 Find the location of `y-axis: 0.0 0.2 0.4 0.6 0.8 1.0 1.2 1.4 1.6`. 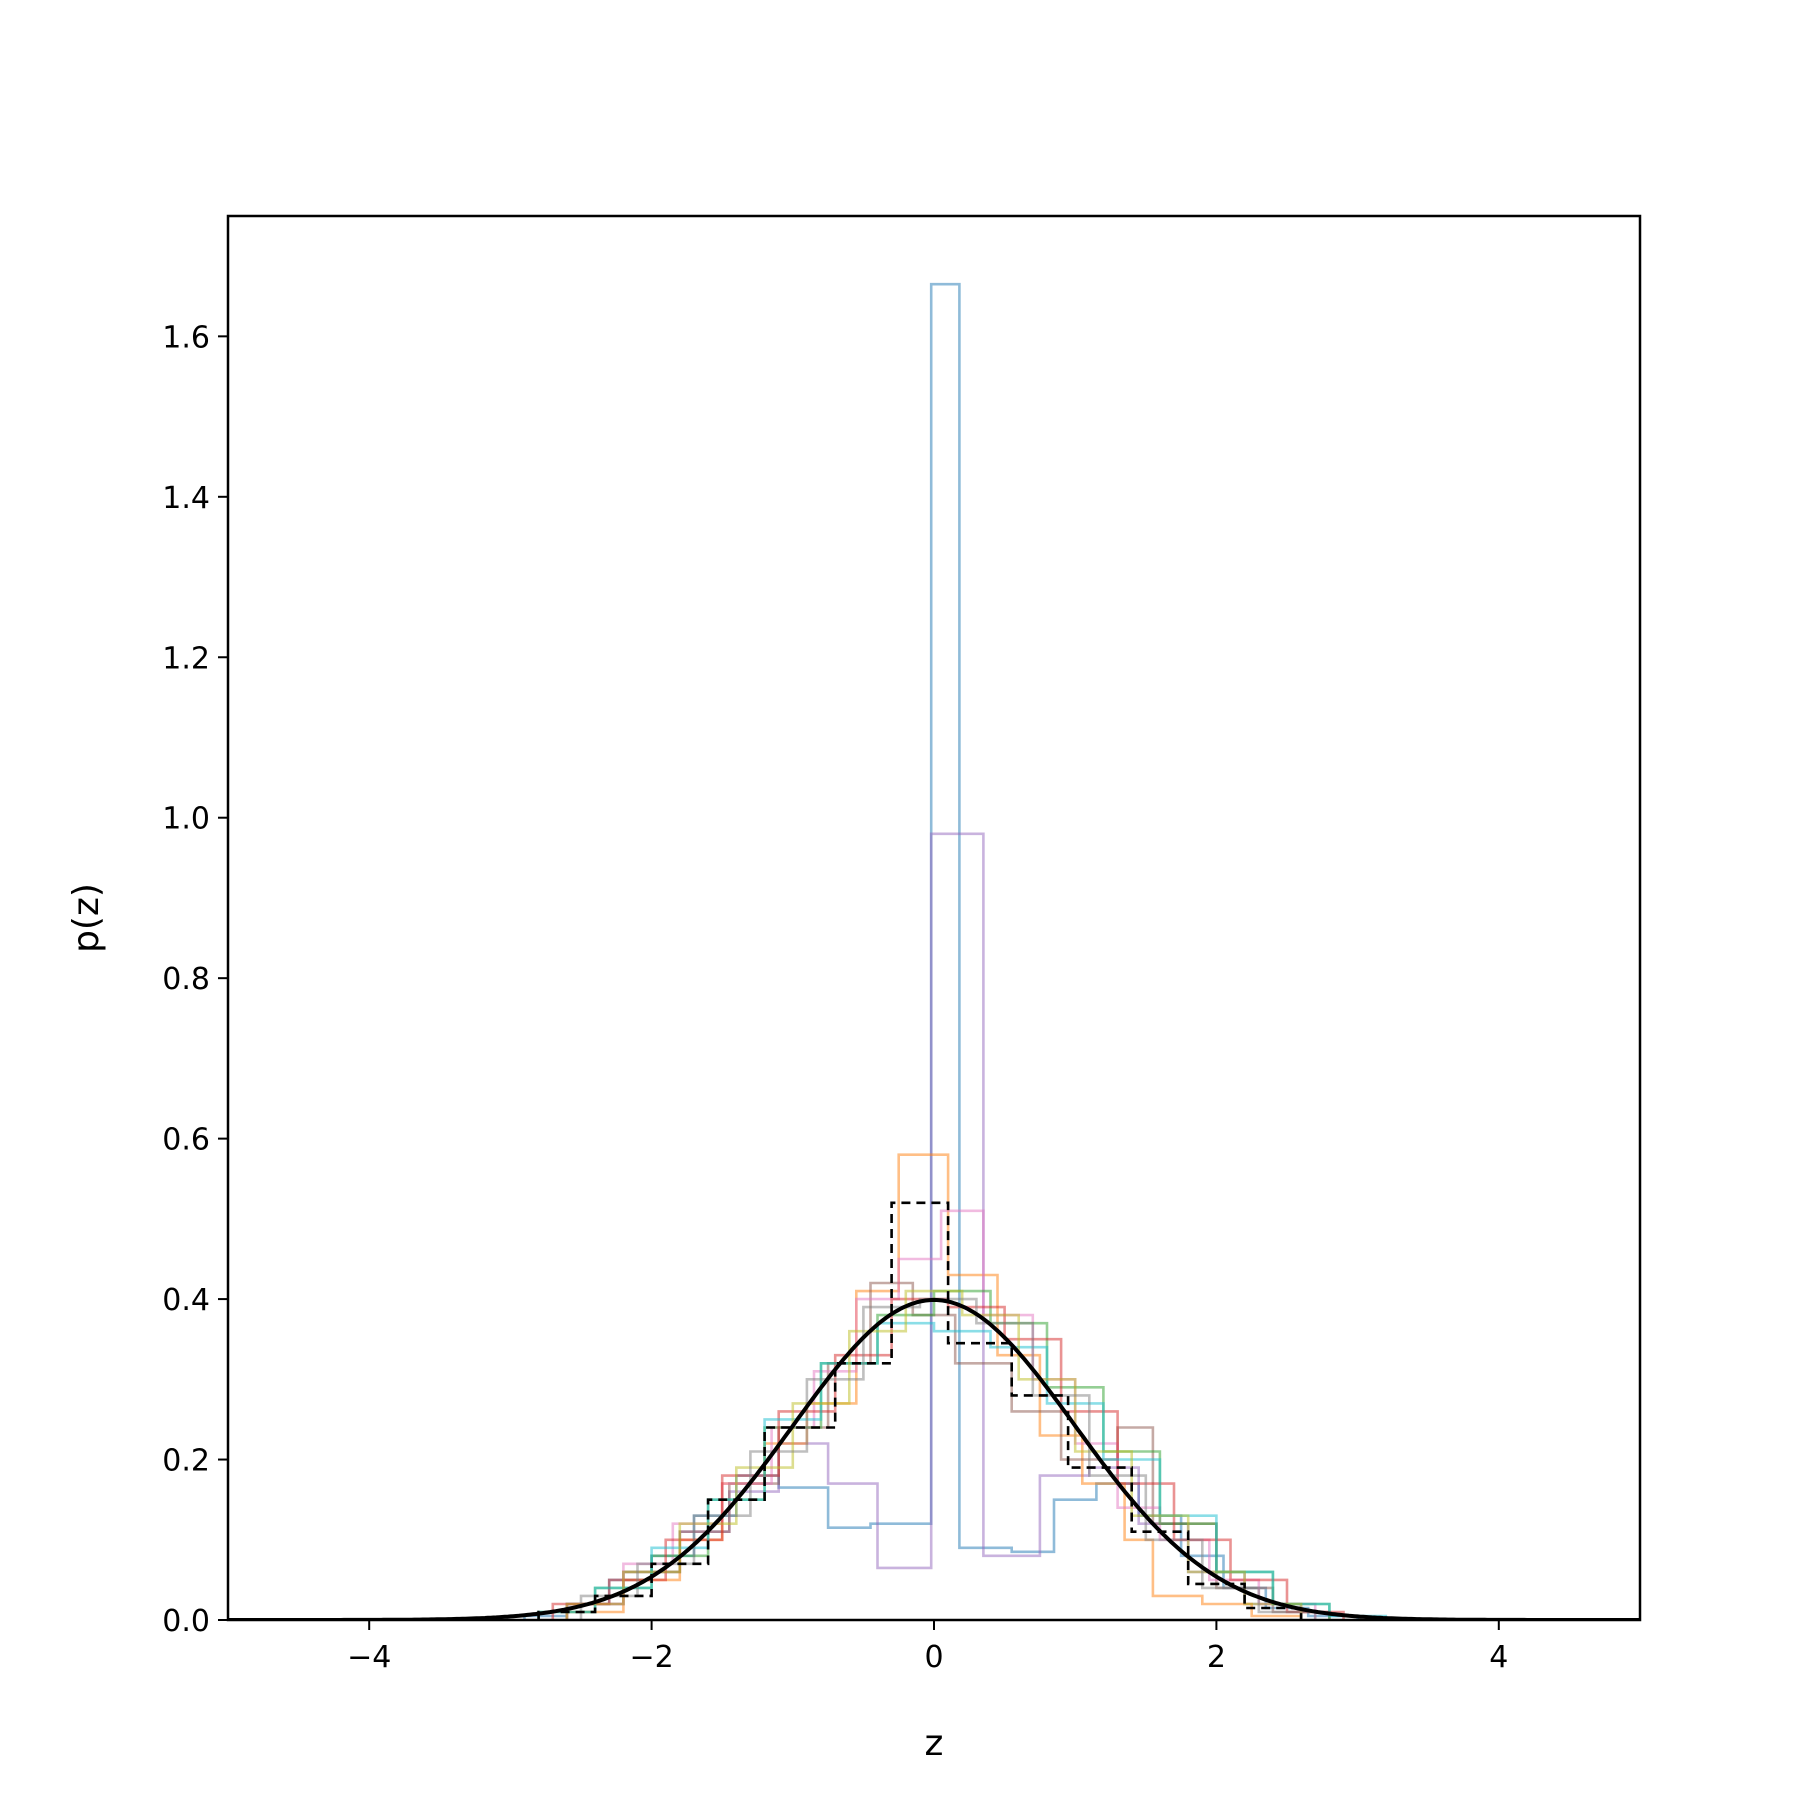

y-axis: 0.0 0.2 0.4 0.6 0.8 1.0 1.2 1.4 1.6 is located at coordinates (195, 979).